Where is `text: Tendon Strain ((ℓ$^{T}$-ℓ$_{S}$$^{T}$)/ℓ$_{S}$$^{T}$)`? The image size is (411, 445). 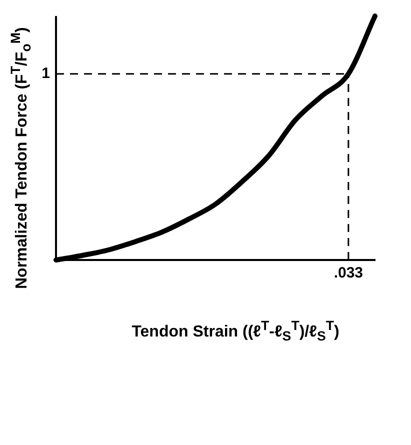
text: Tendon Strain ((ℓ$^{T}$-ℓ$_{S}$$^{T}$)/ℓ$_{S}$$^{T}$) is located at coordinates (236, 331).